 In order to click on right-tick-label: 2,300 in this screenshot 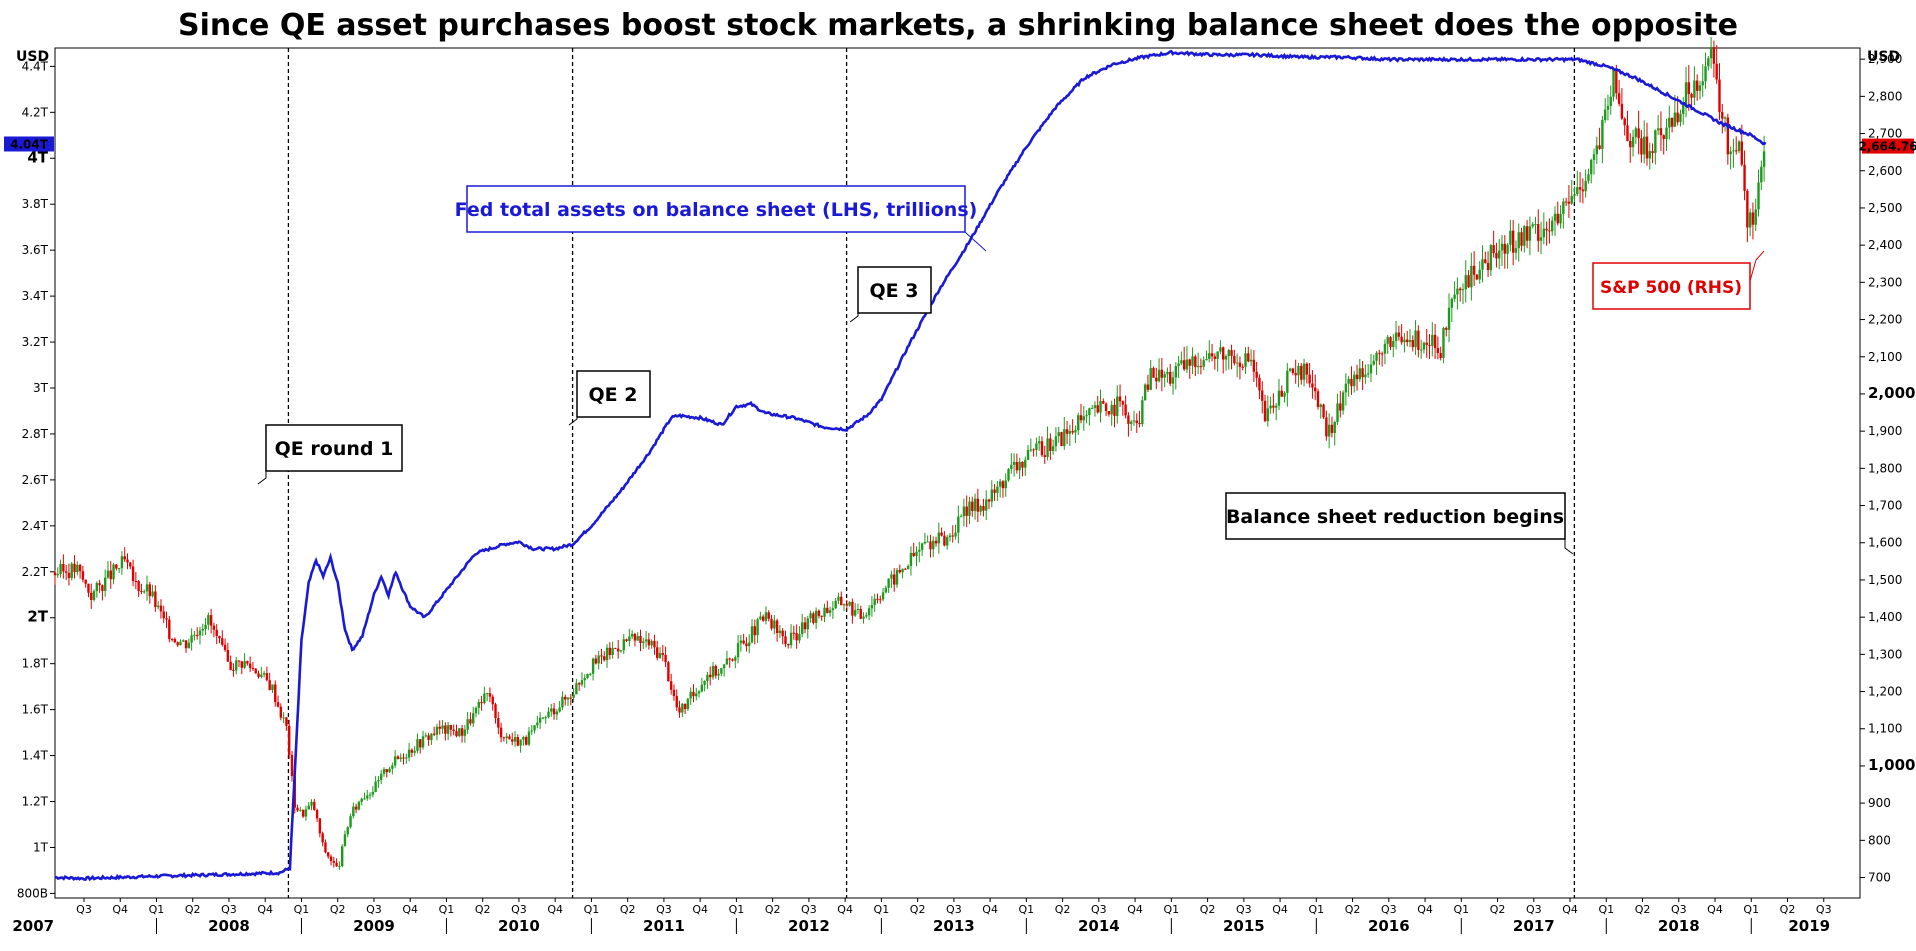, I will do `click(1885, 282)`.